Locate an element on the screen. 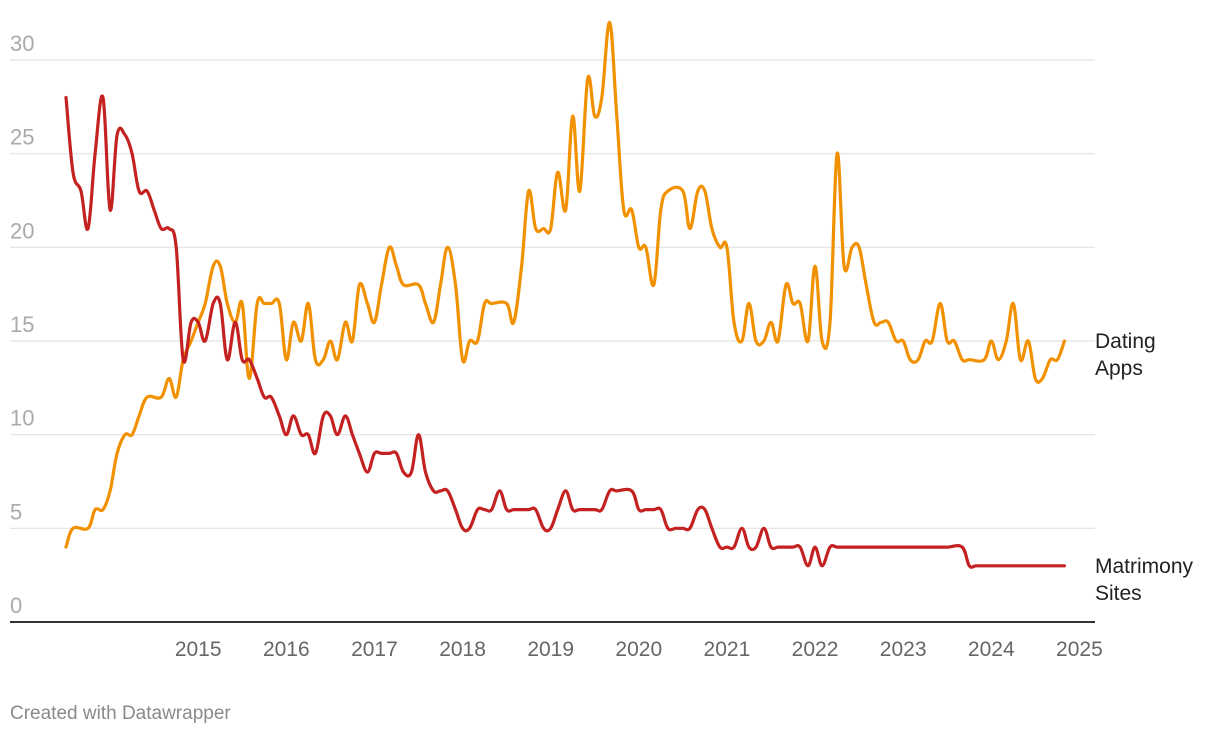 This screenshot has width=1220, height=738. series-labels: Dating Apps Matrimony Sites is located at coordinates (1144, 467).